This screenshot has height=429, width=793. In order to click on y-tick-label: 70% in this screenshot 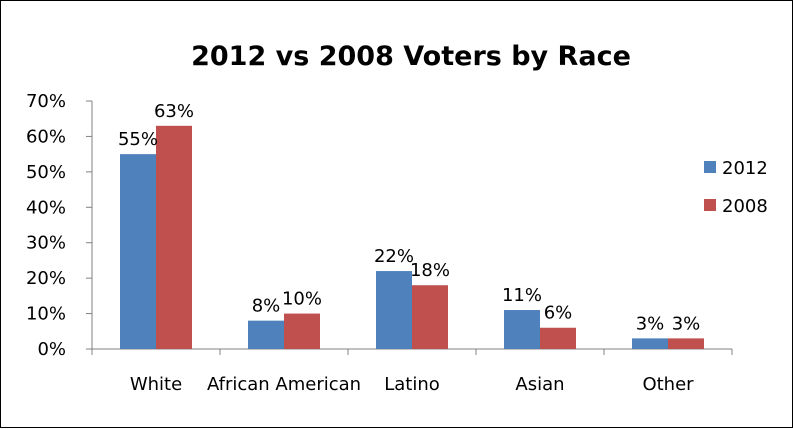, I will do `click(46, 101)`.